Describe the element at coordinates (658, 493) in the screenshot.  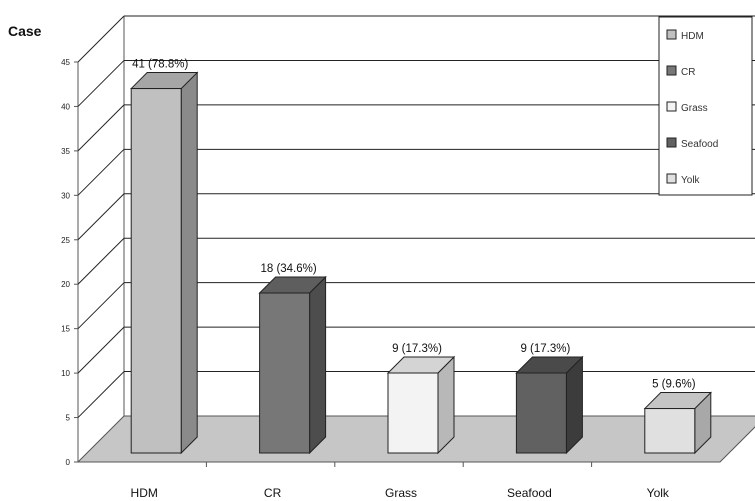
I see `x-tick-label: Yolk` at that location.